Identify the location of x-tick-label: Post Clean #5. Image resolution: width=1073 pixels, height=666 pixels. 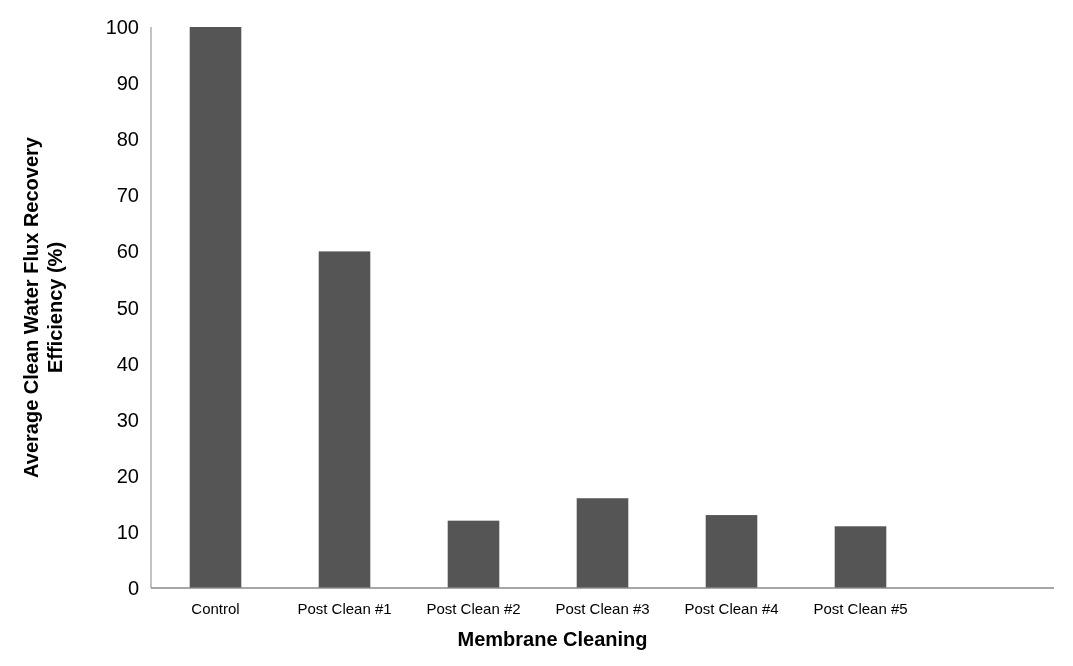
(860, 608).